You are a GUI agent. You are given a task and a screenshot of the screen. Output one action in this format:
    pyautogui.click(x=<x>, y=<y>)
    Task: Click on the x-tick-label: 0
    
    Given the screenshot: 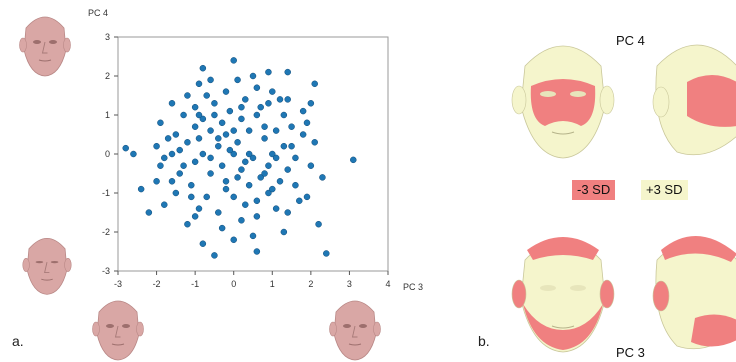 What is the action you would take?
    pyautogui.click(x=233, y=284)
    